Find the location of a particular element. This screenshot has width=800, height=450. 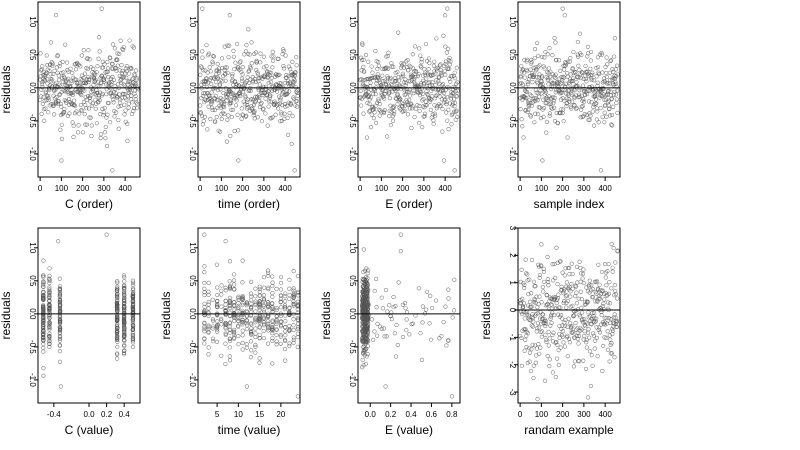

x-tick-label: 20 is located at coordinates (280, 414).